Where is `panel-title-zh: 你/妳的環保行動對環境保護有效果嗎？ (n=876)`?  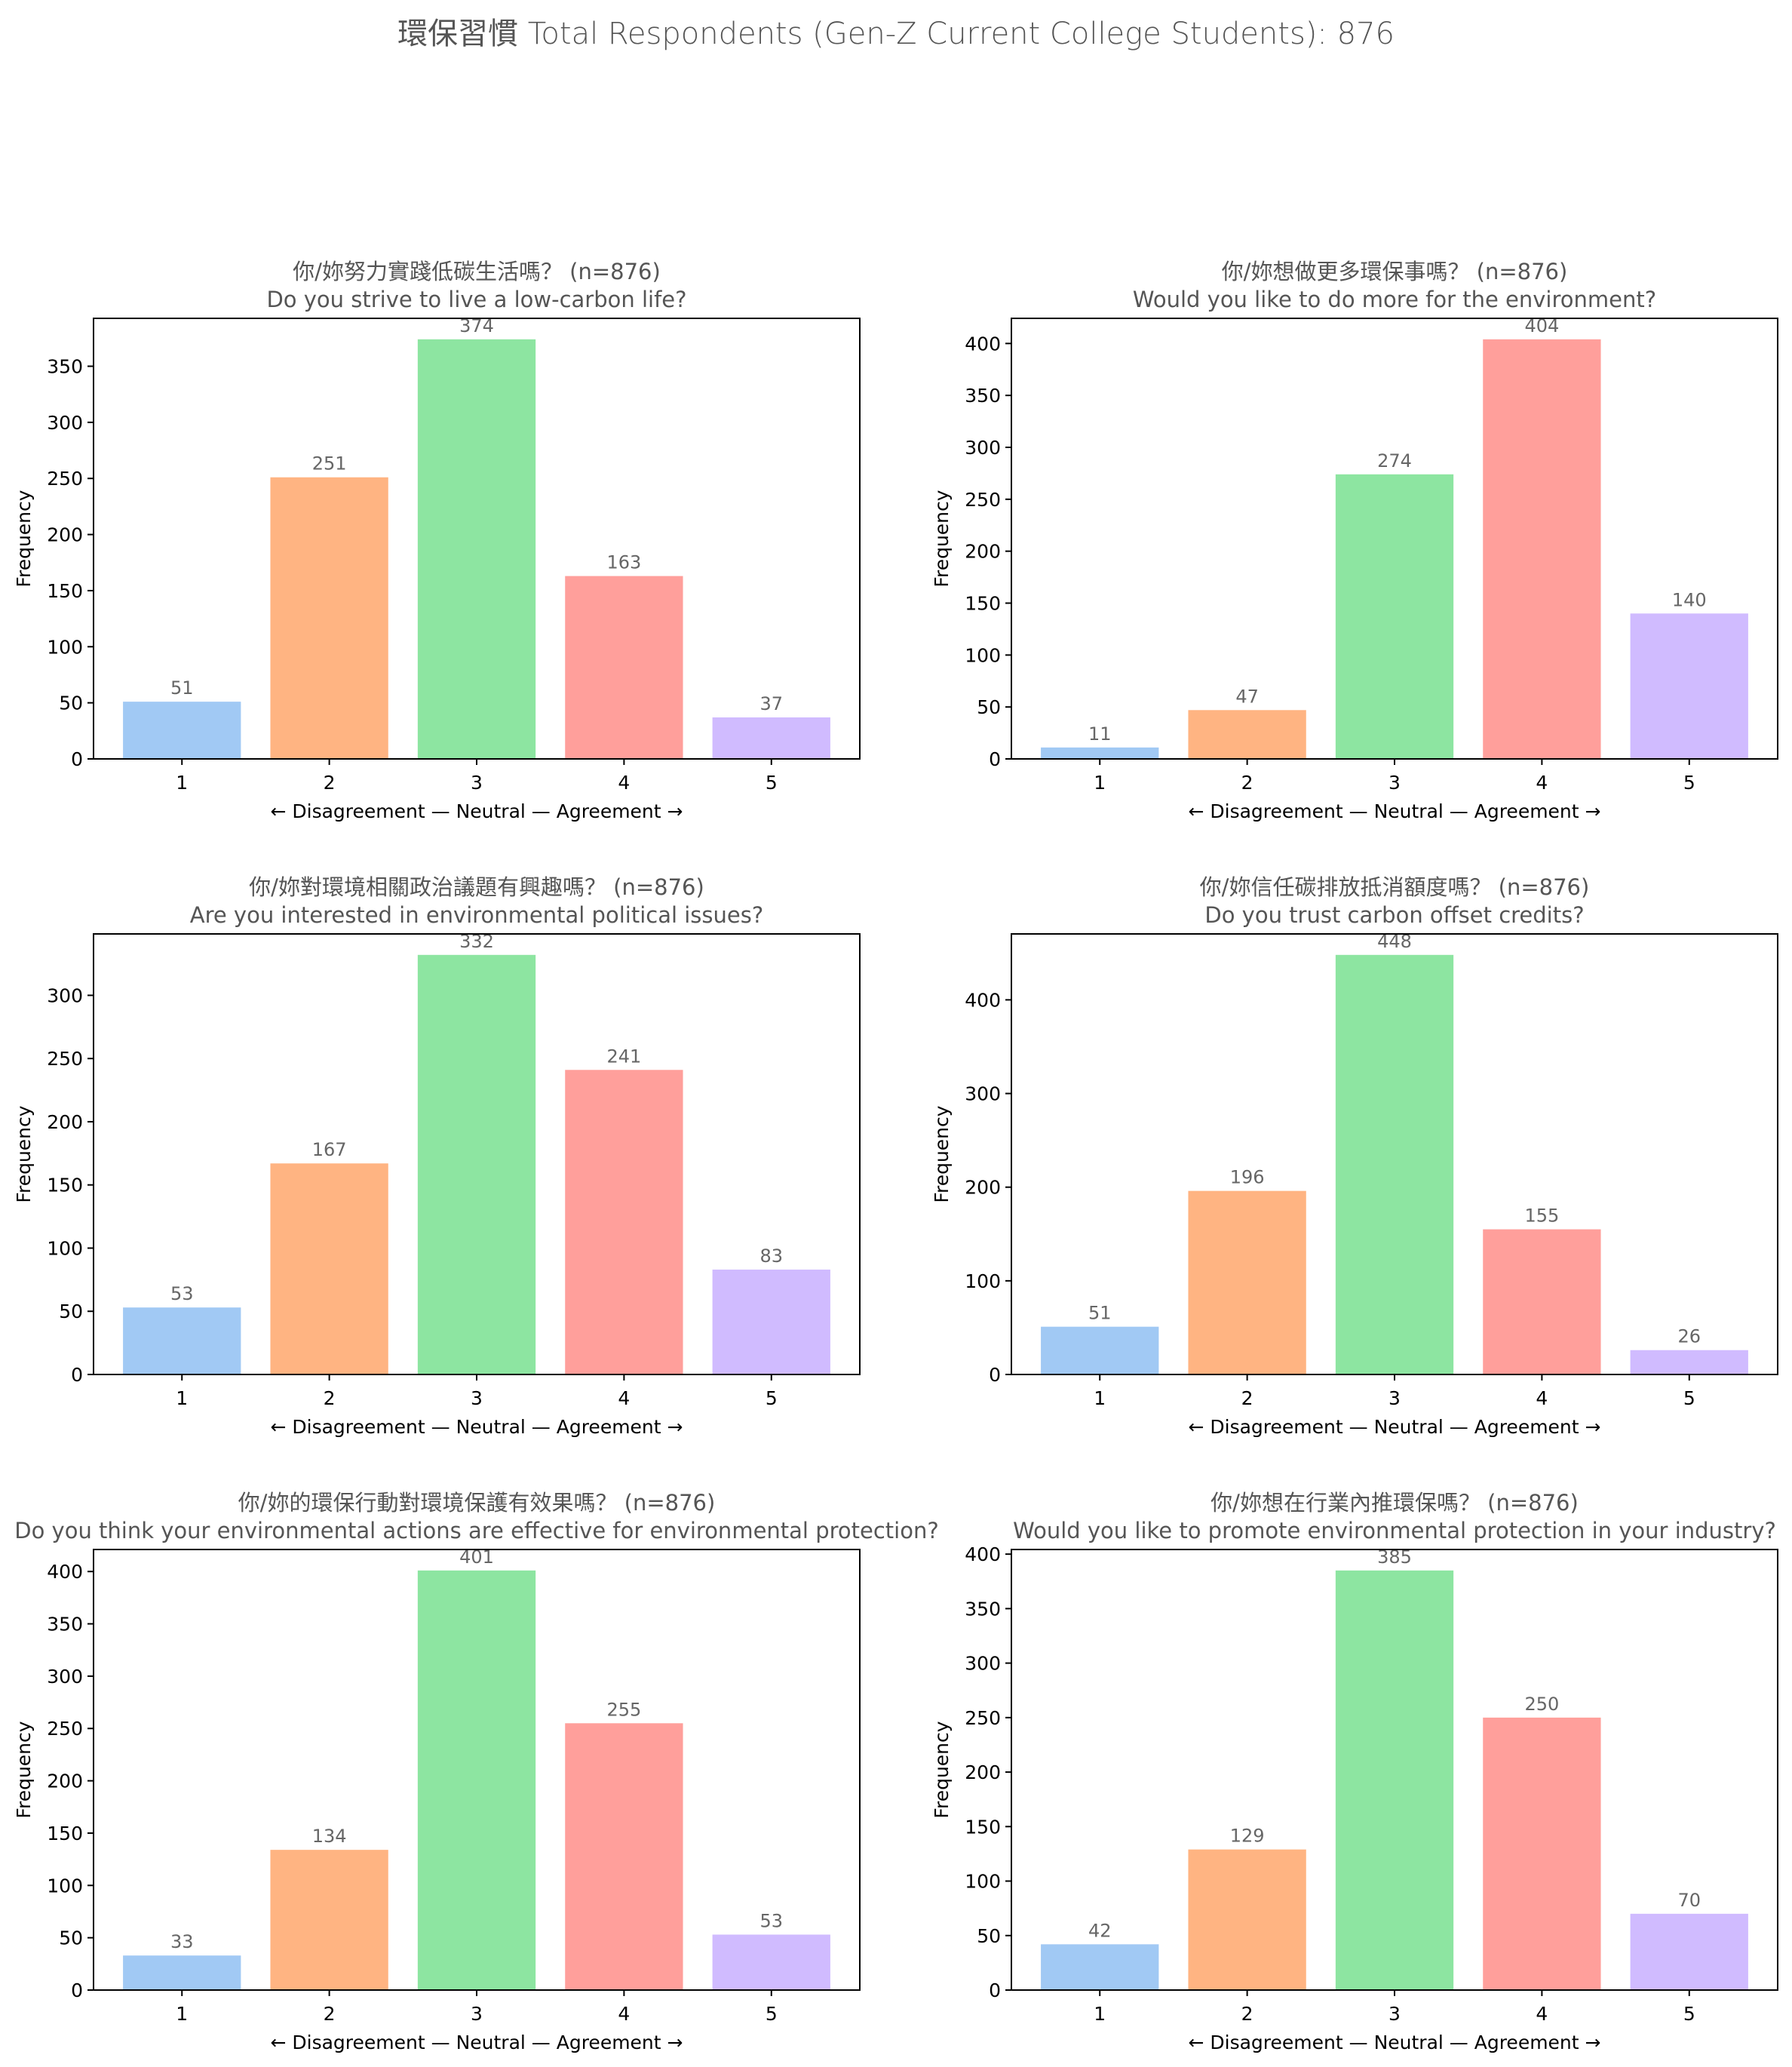 panel-title-zh: 你/妳的環保行動對環境保護有效果嗎？ (n=876) is located at coordinates (477, 1503).